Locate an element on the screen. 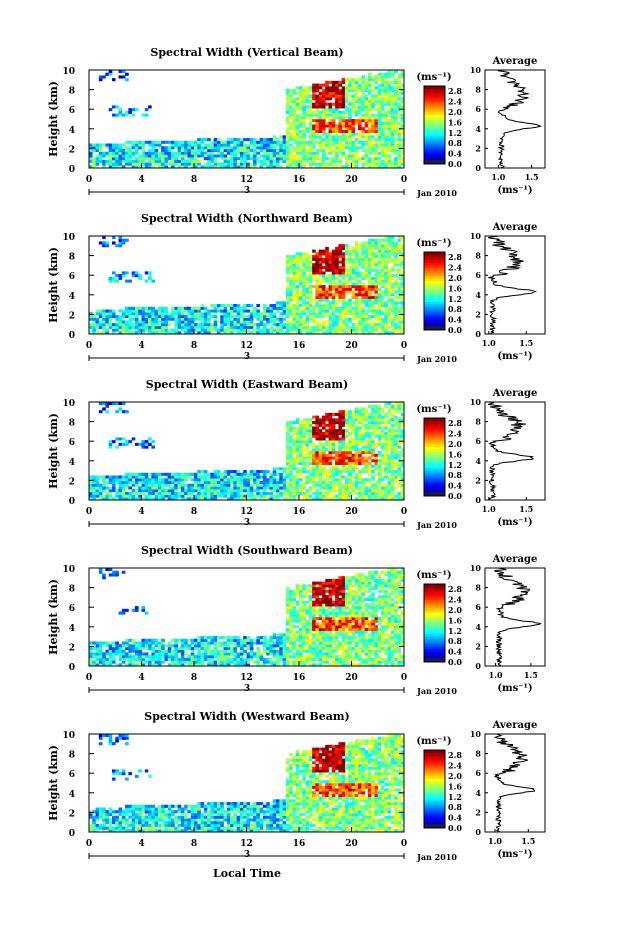  colorbar-step is located at coordinates (434, 292).